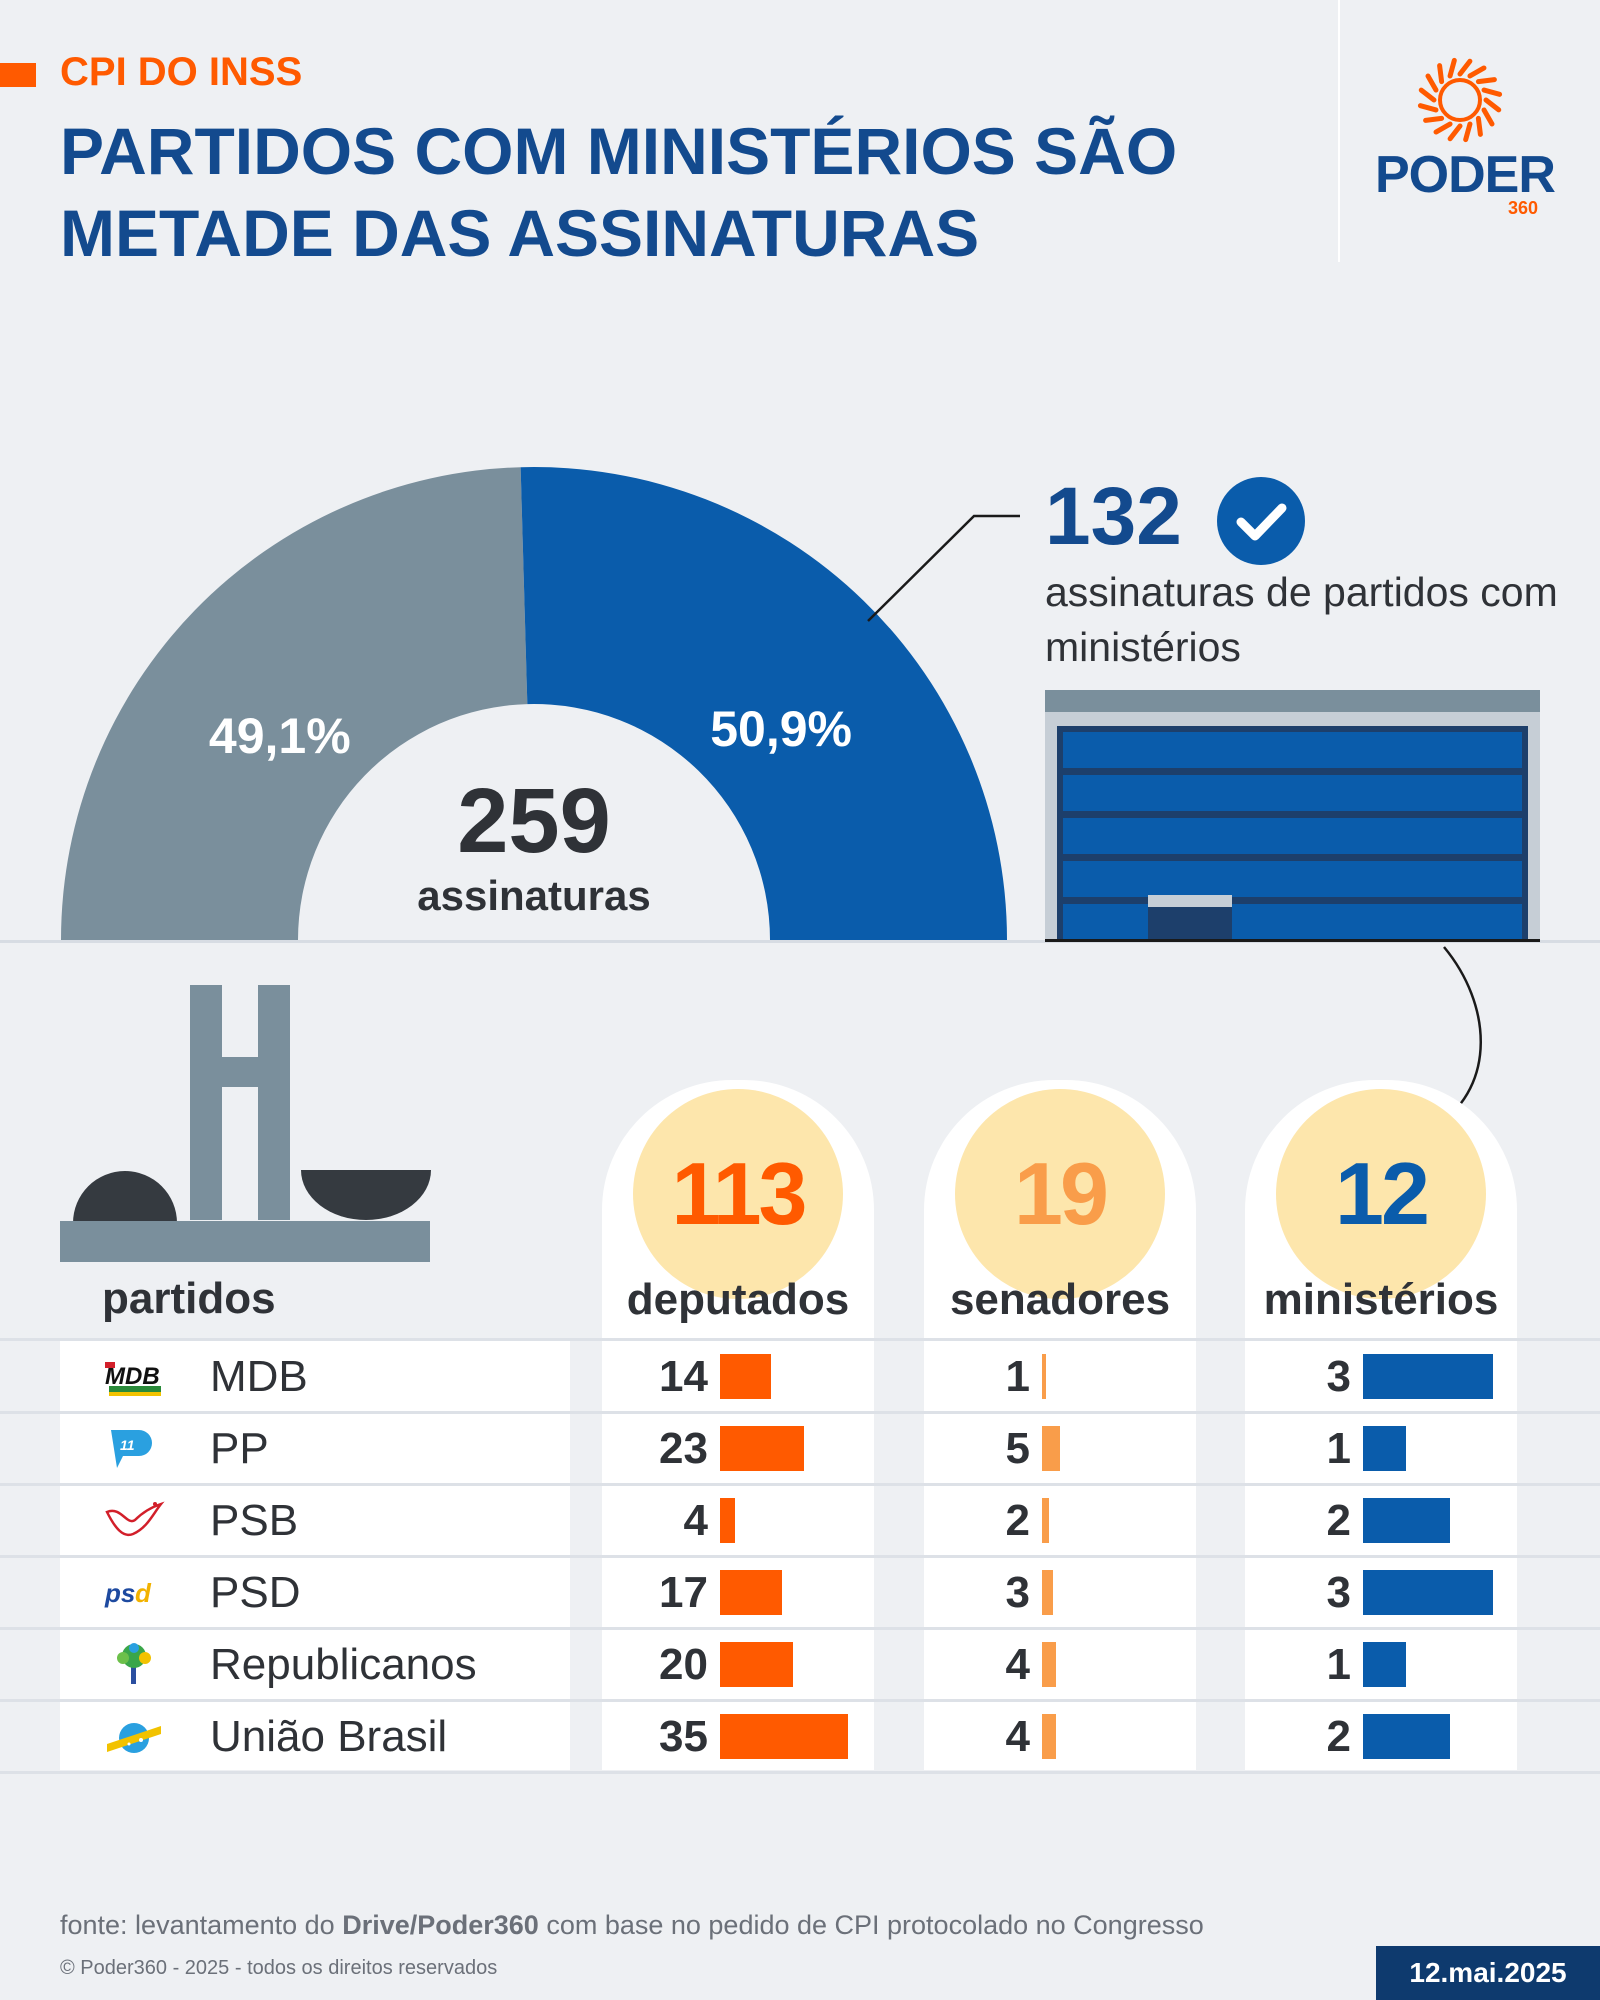 This screenshot has height=2000, width=1600. What do you see at coordinates (181, 72) in the screenshot?
I see `kicker: CPI DO INSS` at bounding box center [181, 72].